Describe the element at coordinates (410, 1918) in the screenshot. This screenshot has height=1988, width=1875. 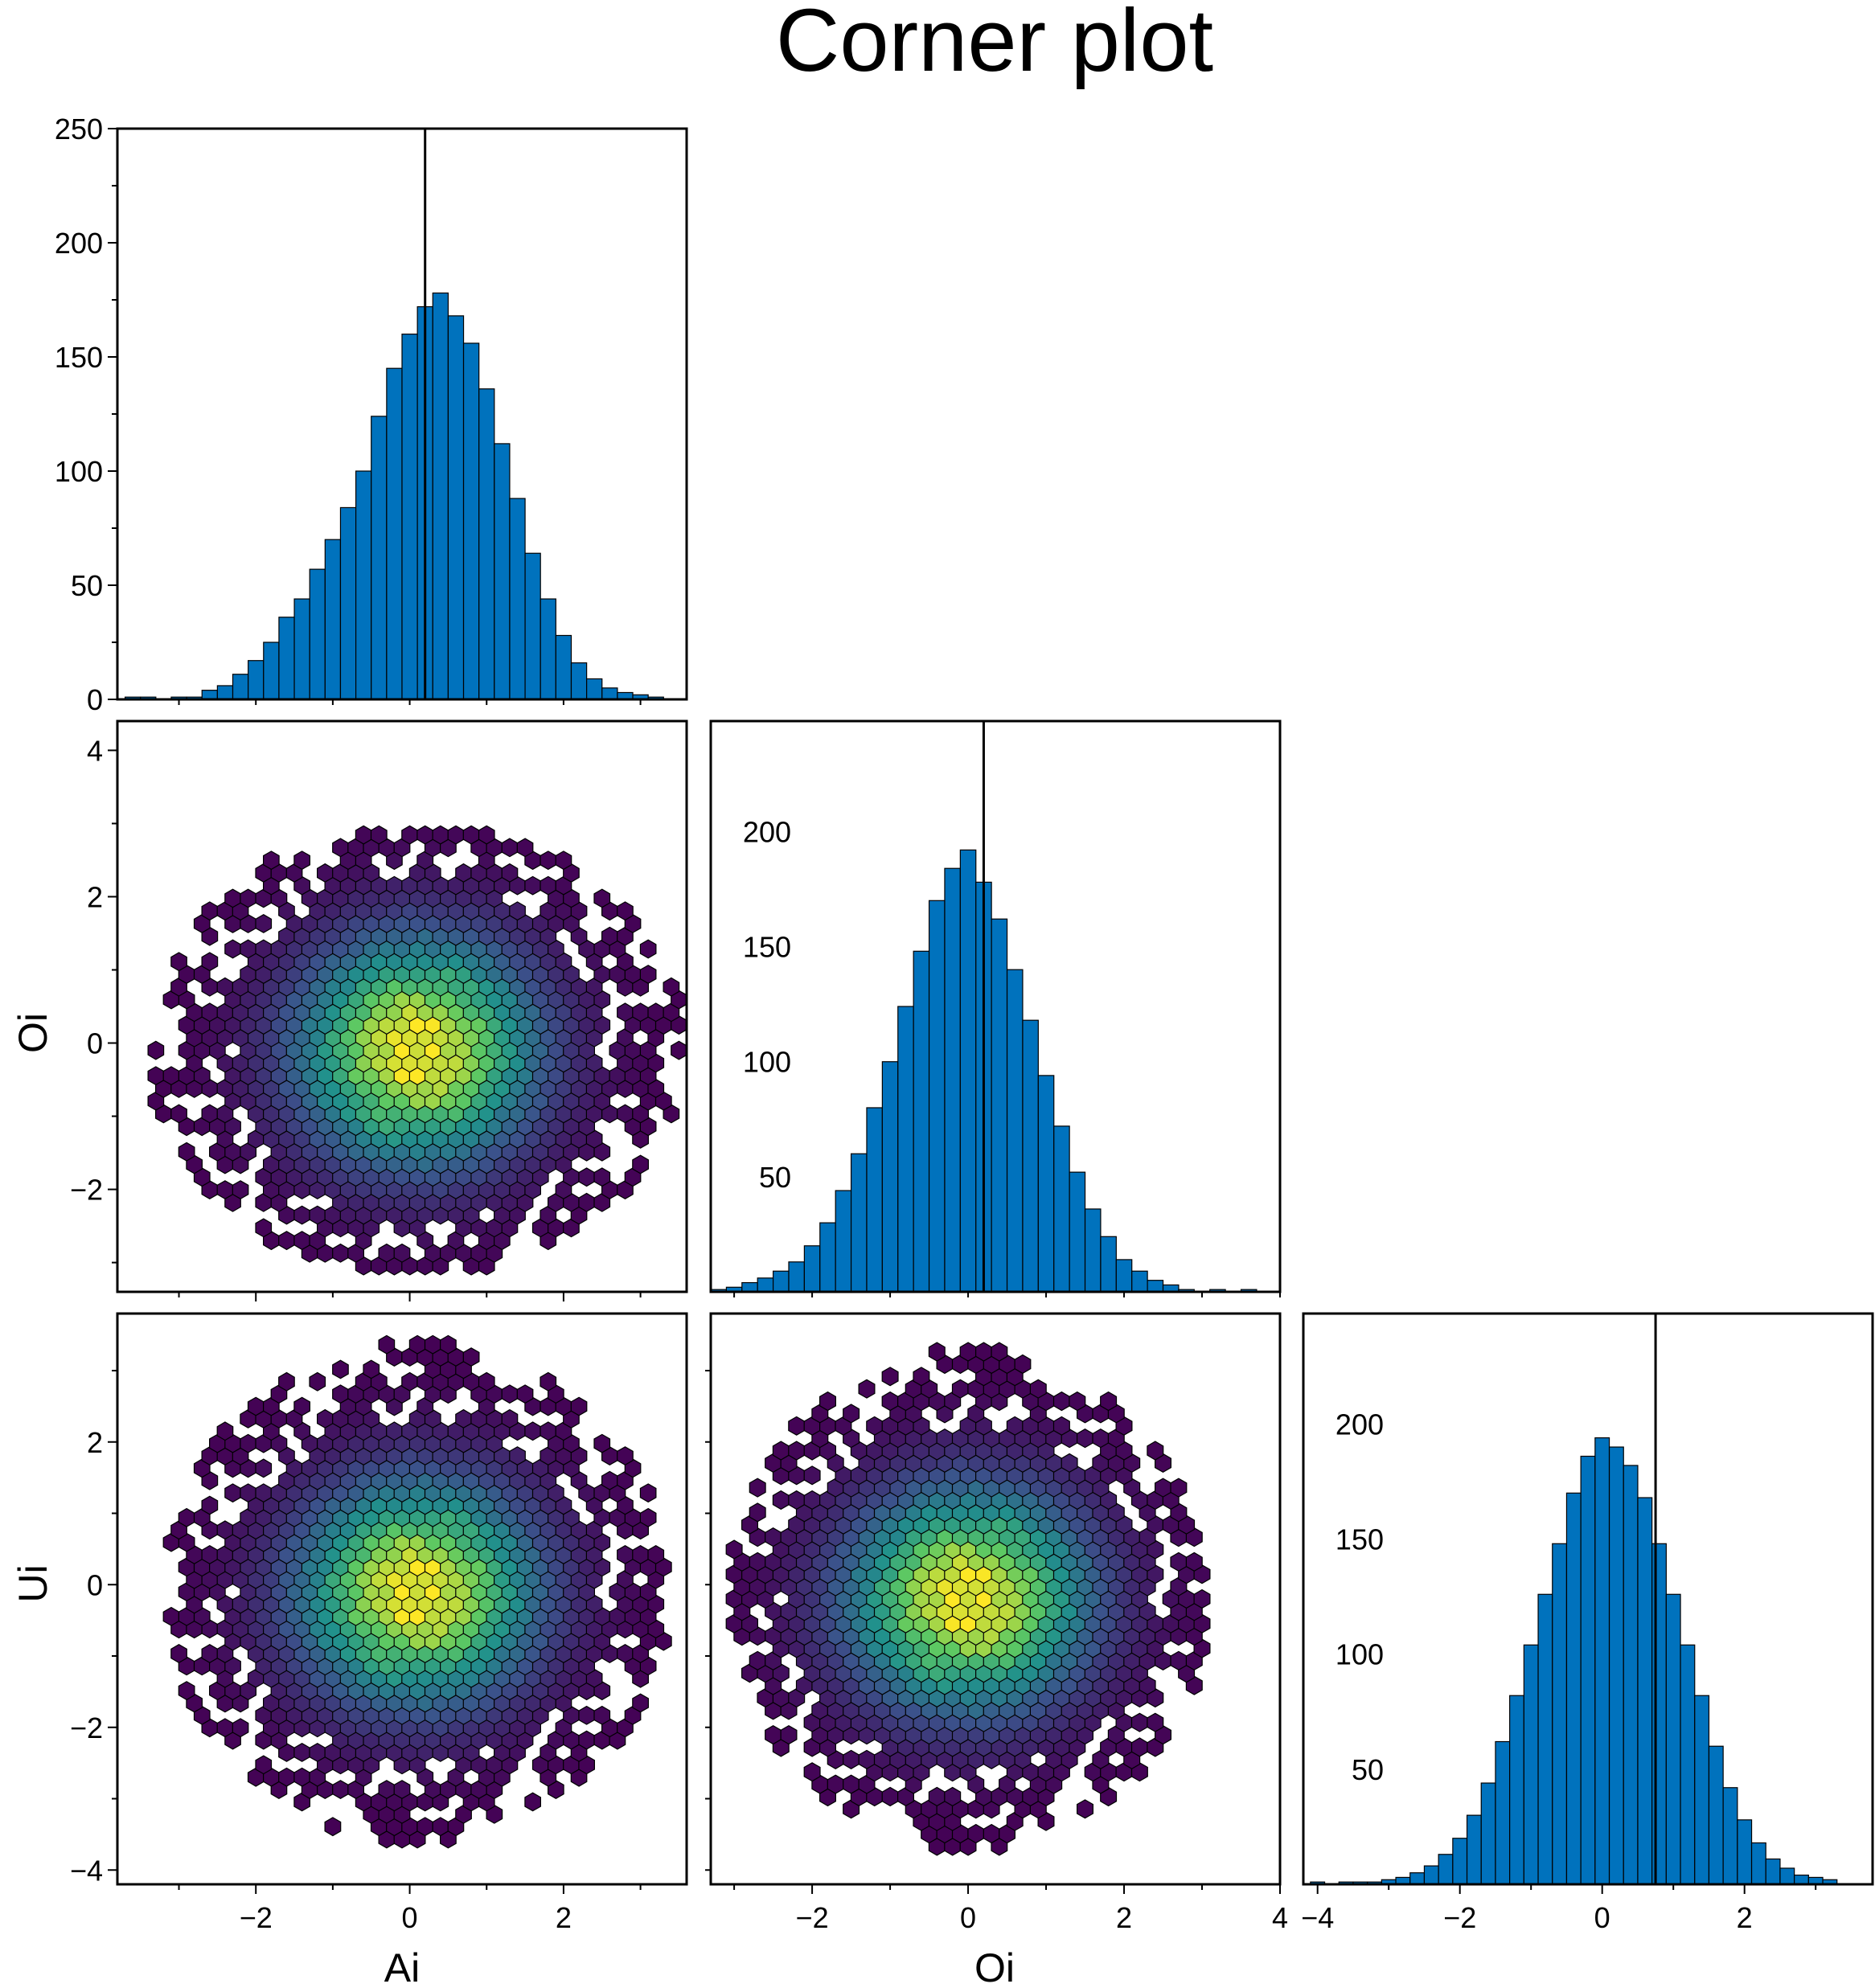
I see `hex-x-tick-label: 0` at that location.